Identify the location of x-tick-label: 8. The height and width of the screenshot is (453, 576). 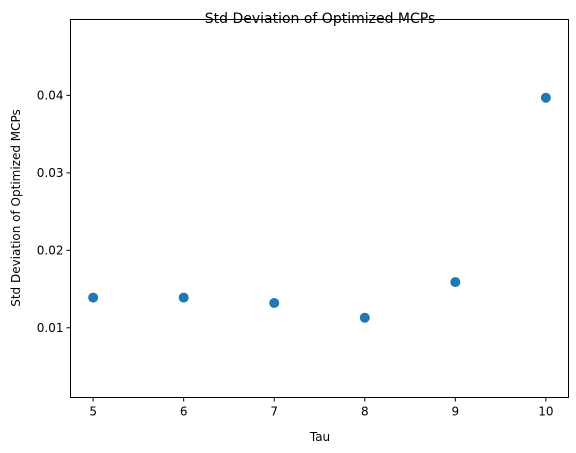
(365, 412).